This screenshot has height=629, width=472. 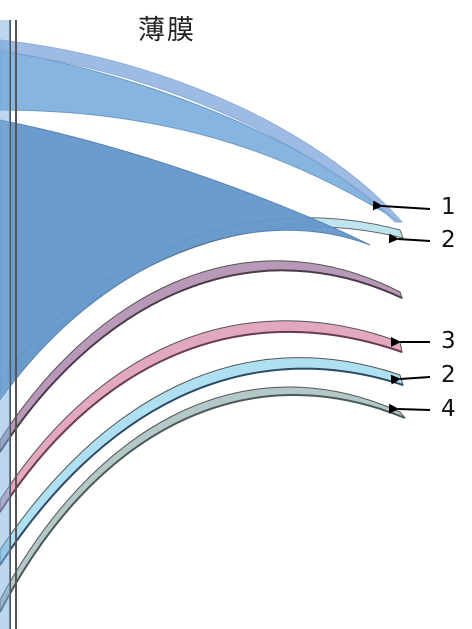 What do you see at coordinates (448, 409) in the screenshot?
I see `label-4: 4` at bounding box center [448, 409].